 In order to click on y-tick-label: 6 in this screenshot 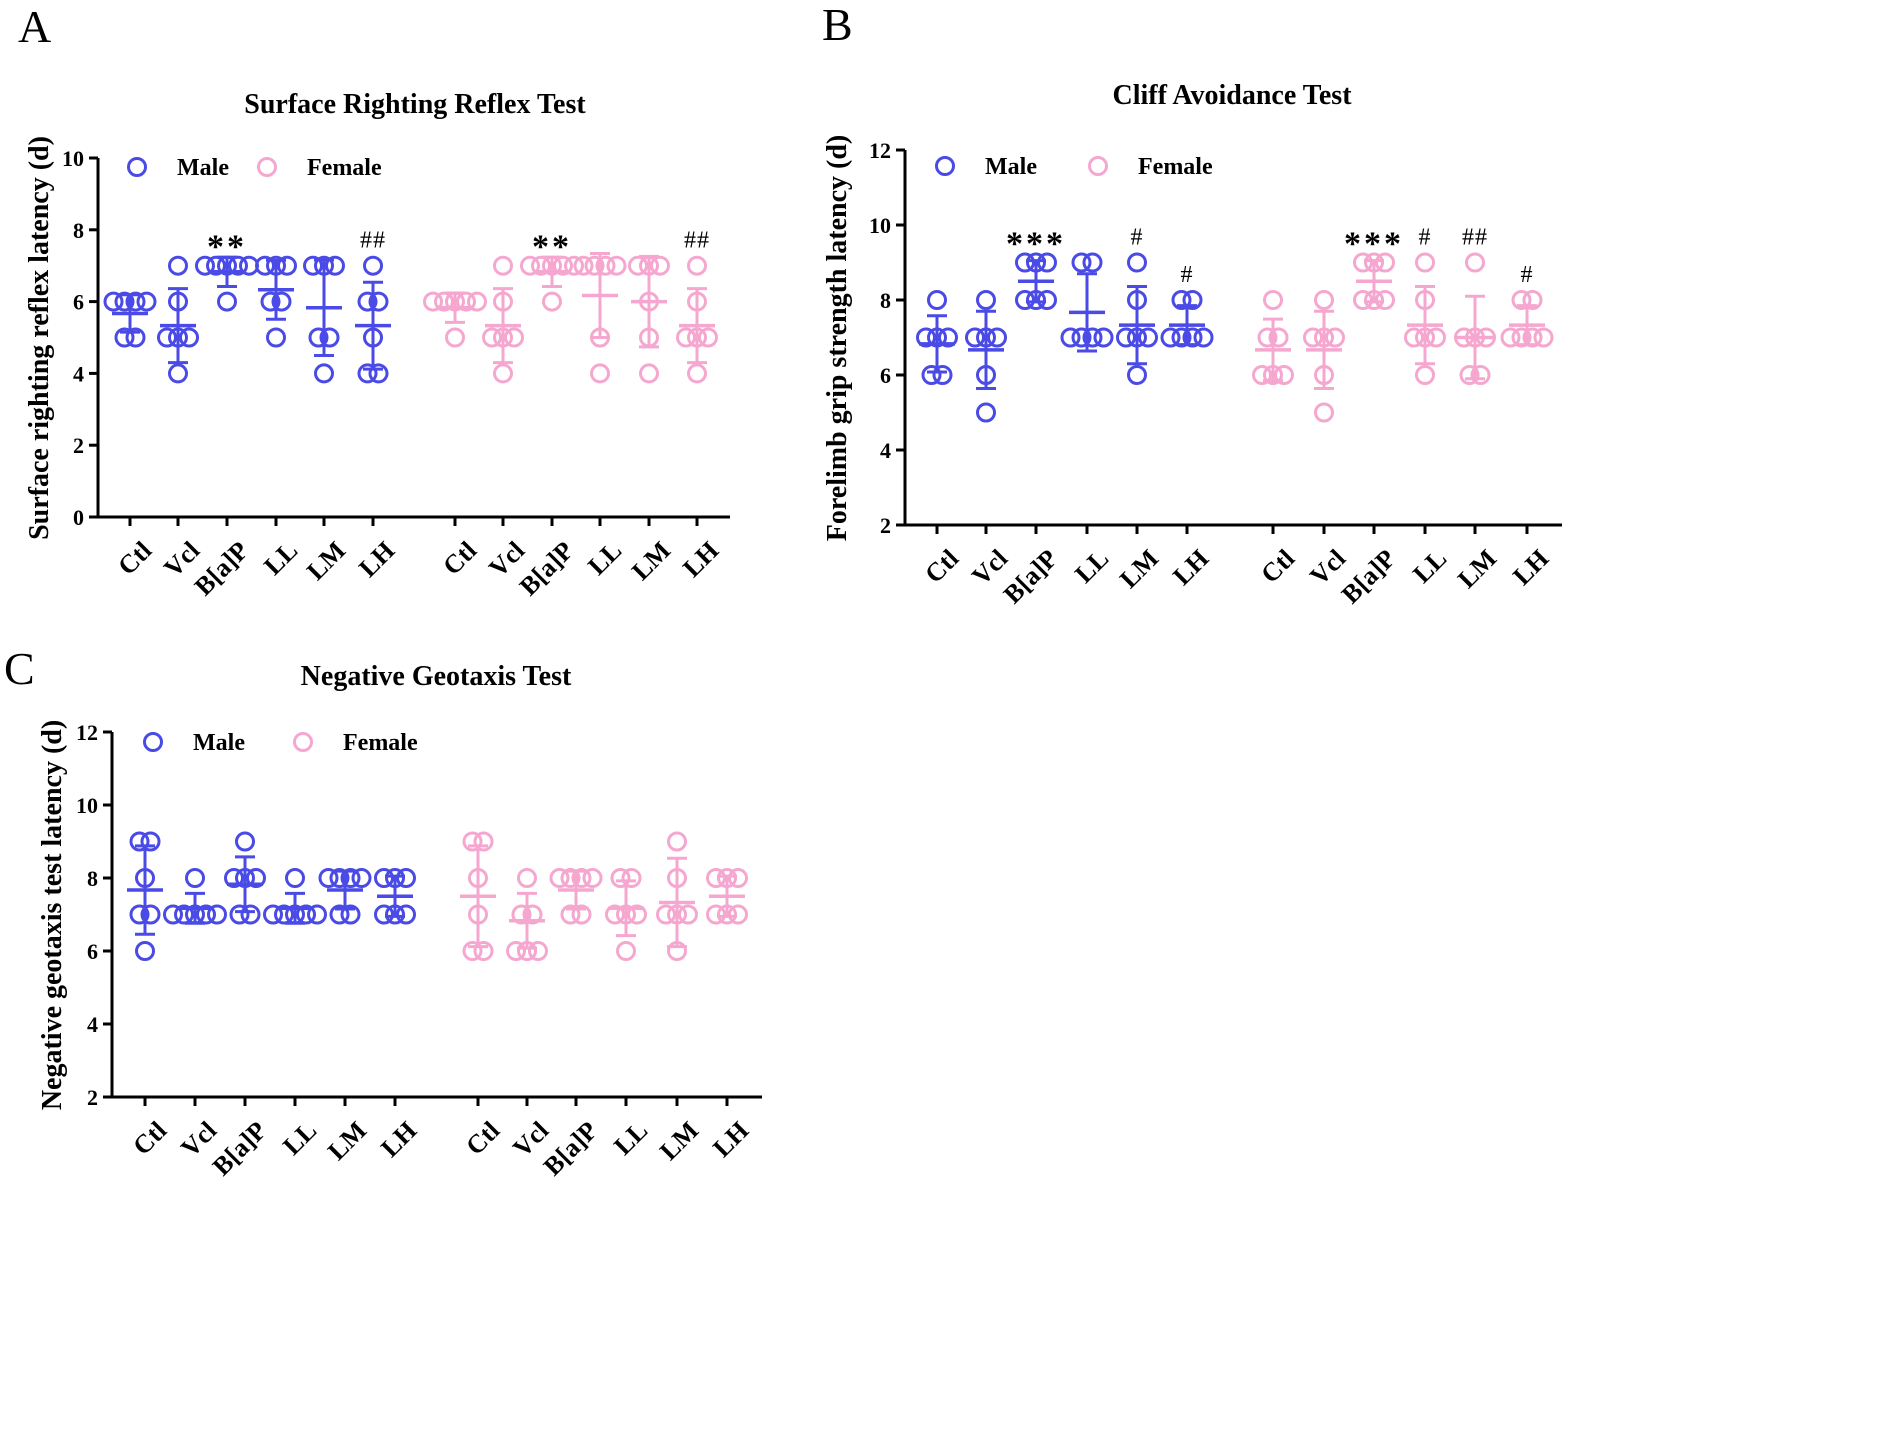, I will do `click(78, 302)`.